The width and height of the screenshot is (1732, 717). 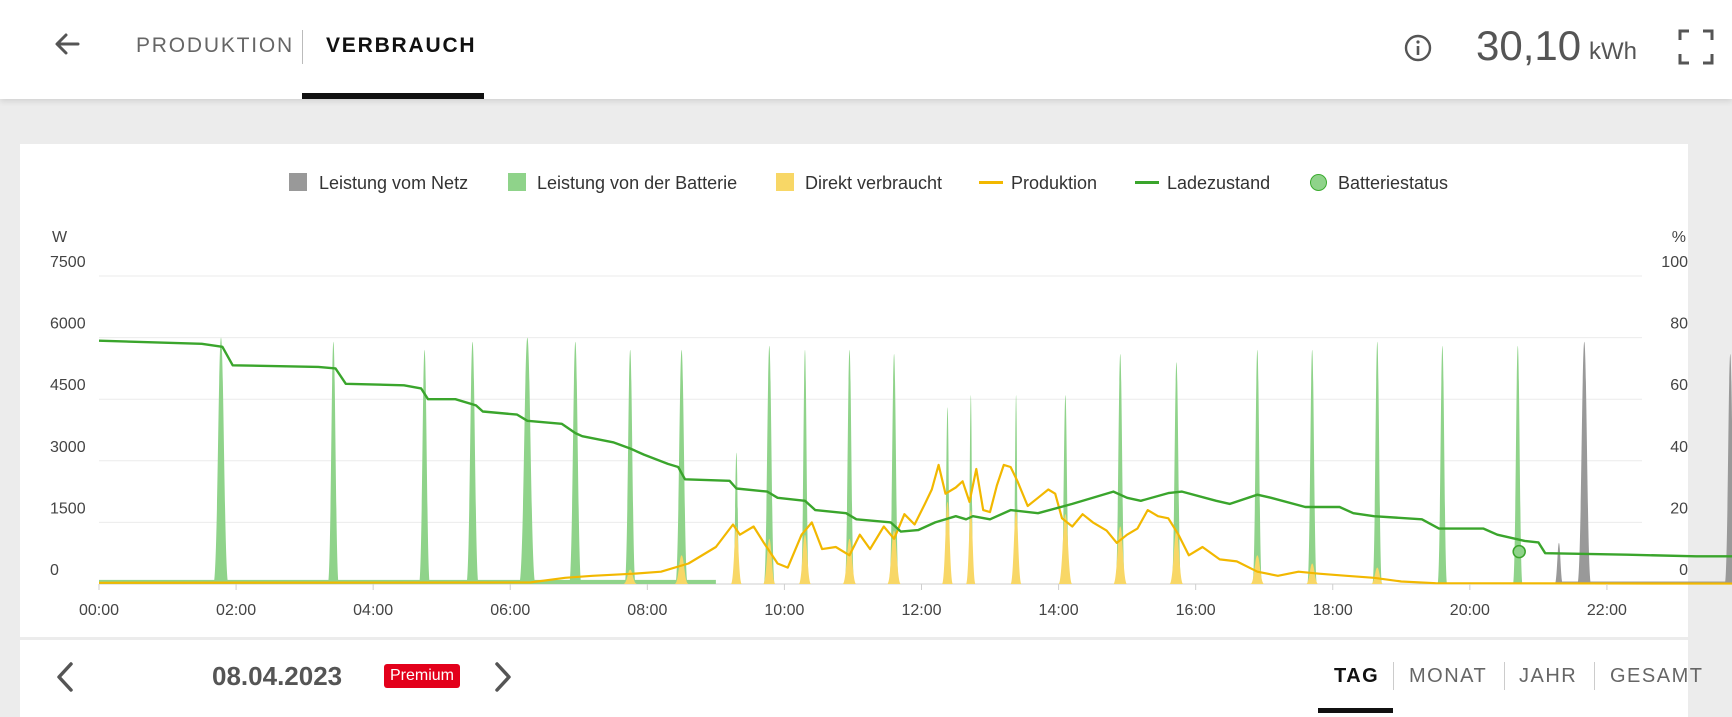 What do you see at coordinates (298, 182) in the screenshot?
I see `legend-swatch-netz` at bounding box center [298, 182].